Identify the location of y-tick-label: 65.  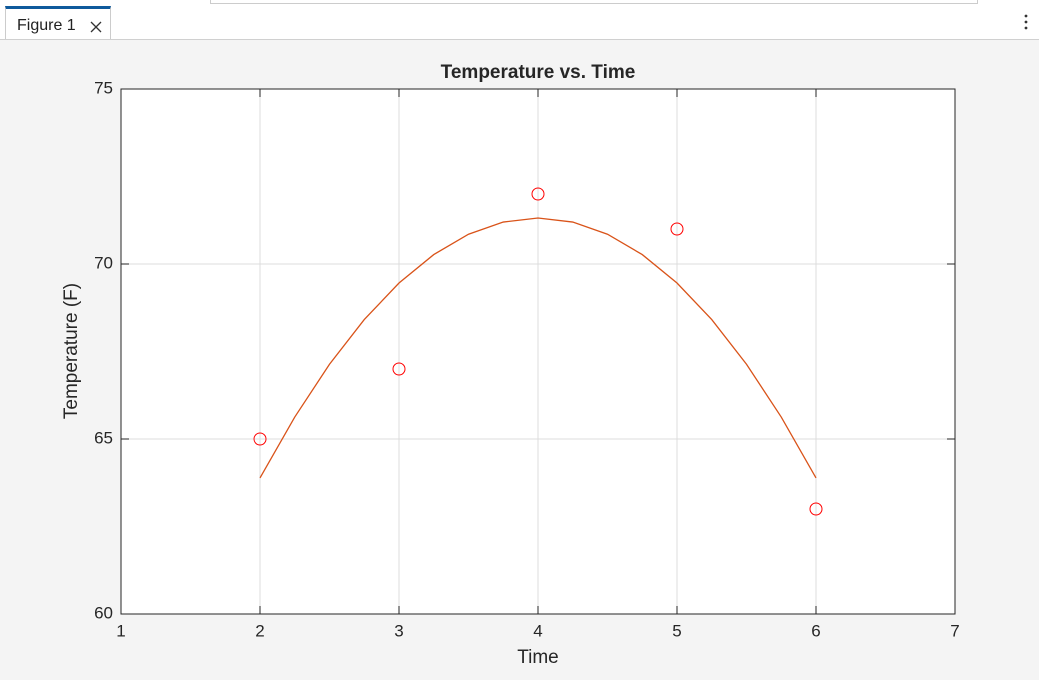
(103, 437).